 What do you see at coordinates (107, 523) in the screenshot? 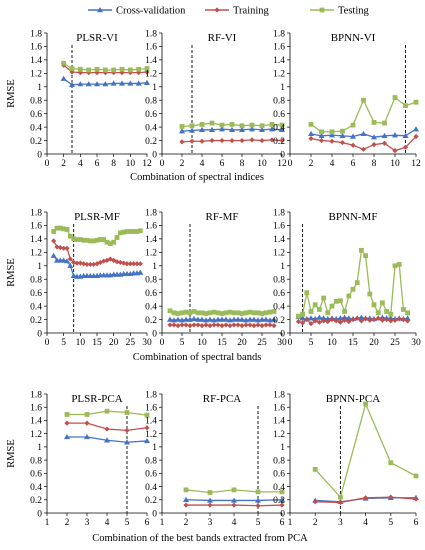
I see `x-tick-label: 4` at bounding box center [107, 523].